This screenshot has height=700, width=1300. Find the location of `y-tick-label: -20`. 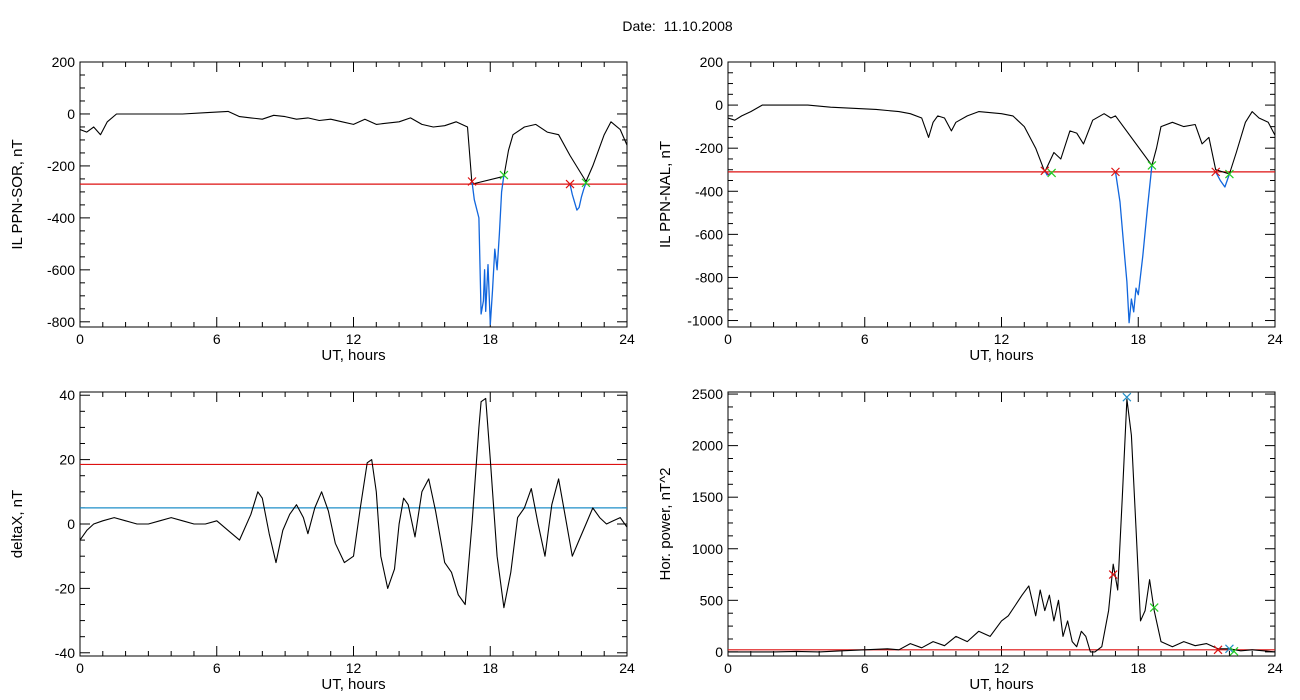

y-tick-label: -20 is located at coordinates (65, 588).